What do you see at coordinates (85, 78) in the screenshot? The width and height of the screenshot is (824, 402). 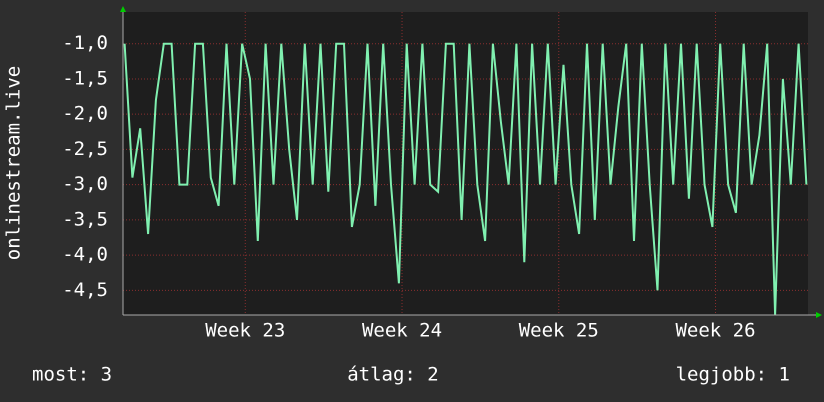 I see `y-tick-label: -1,5` at bounding box center [85, 78].